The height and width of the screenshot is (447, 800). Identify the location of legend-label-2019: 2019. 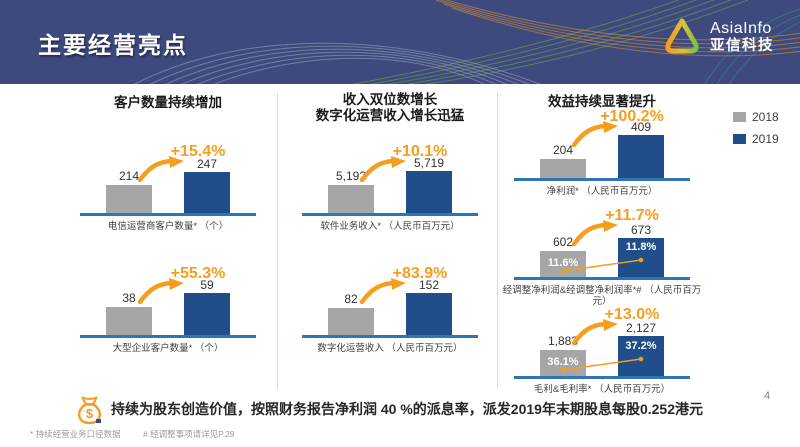
(765, 139).